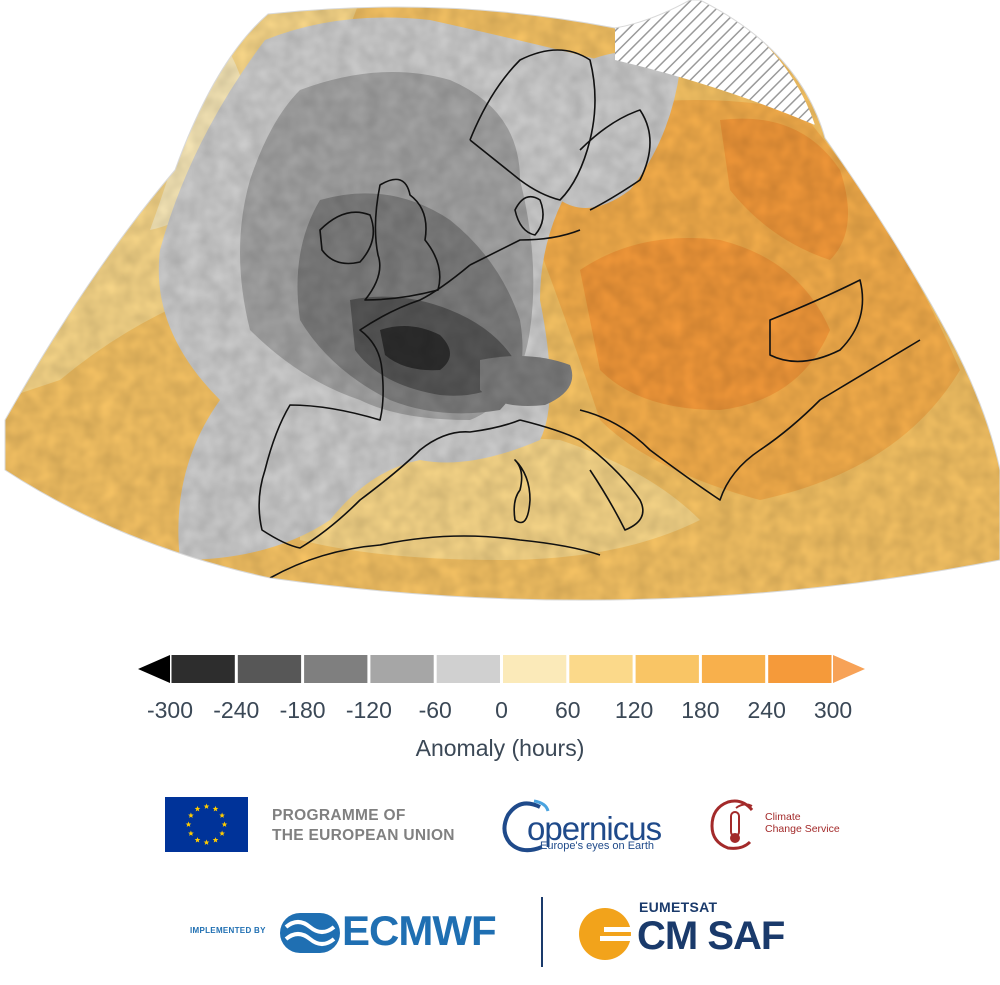 This screenshot has height=985, width=1000. What do you see at coordinates (802, 829) in the screenshot?
I see `ccs-line2: Change Service` at bounding box center [802, 829].